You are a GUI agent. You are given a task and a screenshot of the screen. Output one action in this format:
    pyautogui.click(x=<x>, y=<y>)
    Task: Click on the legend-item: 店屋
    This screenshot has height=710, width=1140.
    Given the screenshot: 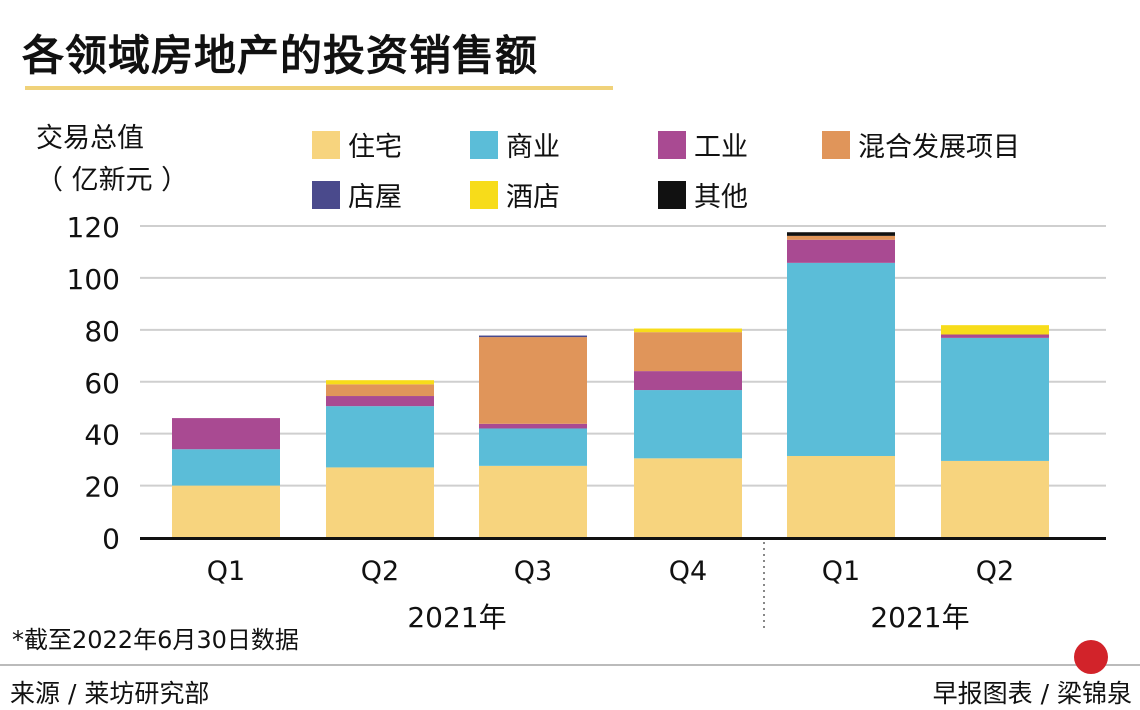 What is the action you would take?
    pyautogui.click(x=357, y=194)
    